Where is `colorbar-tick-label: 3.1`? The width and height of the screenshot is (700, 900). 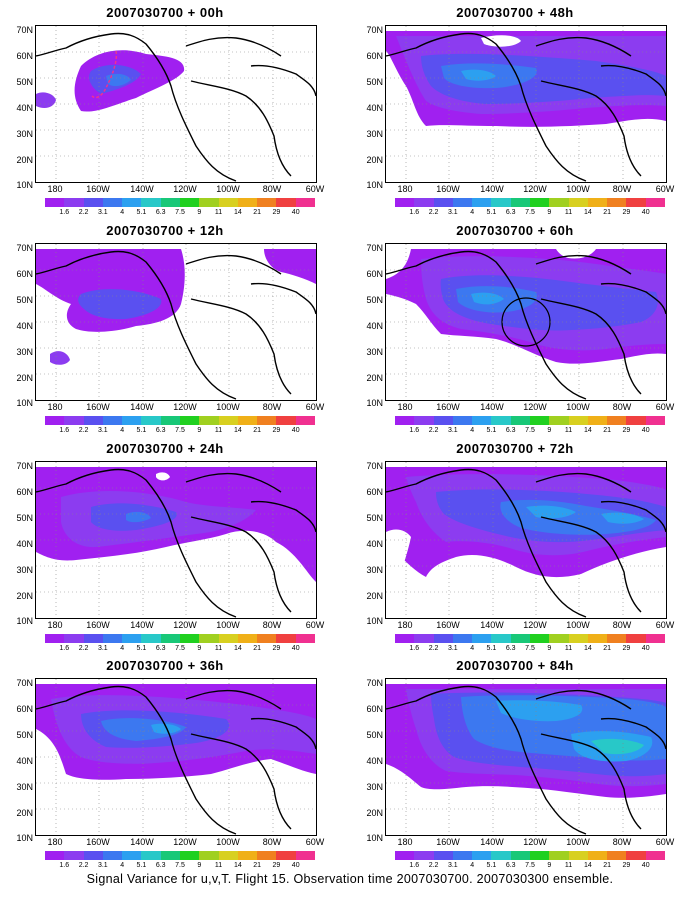 colorbar-tick-label: 3.1 is located at coordinates (452, 430).